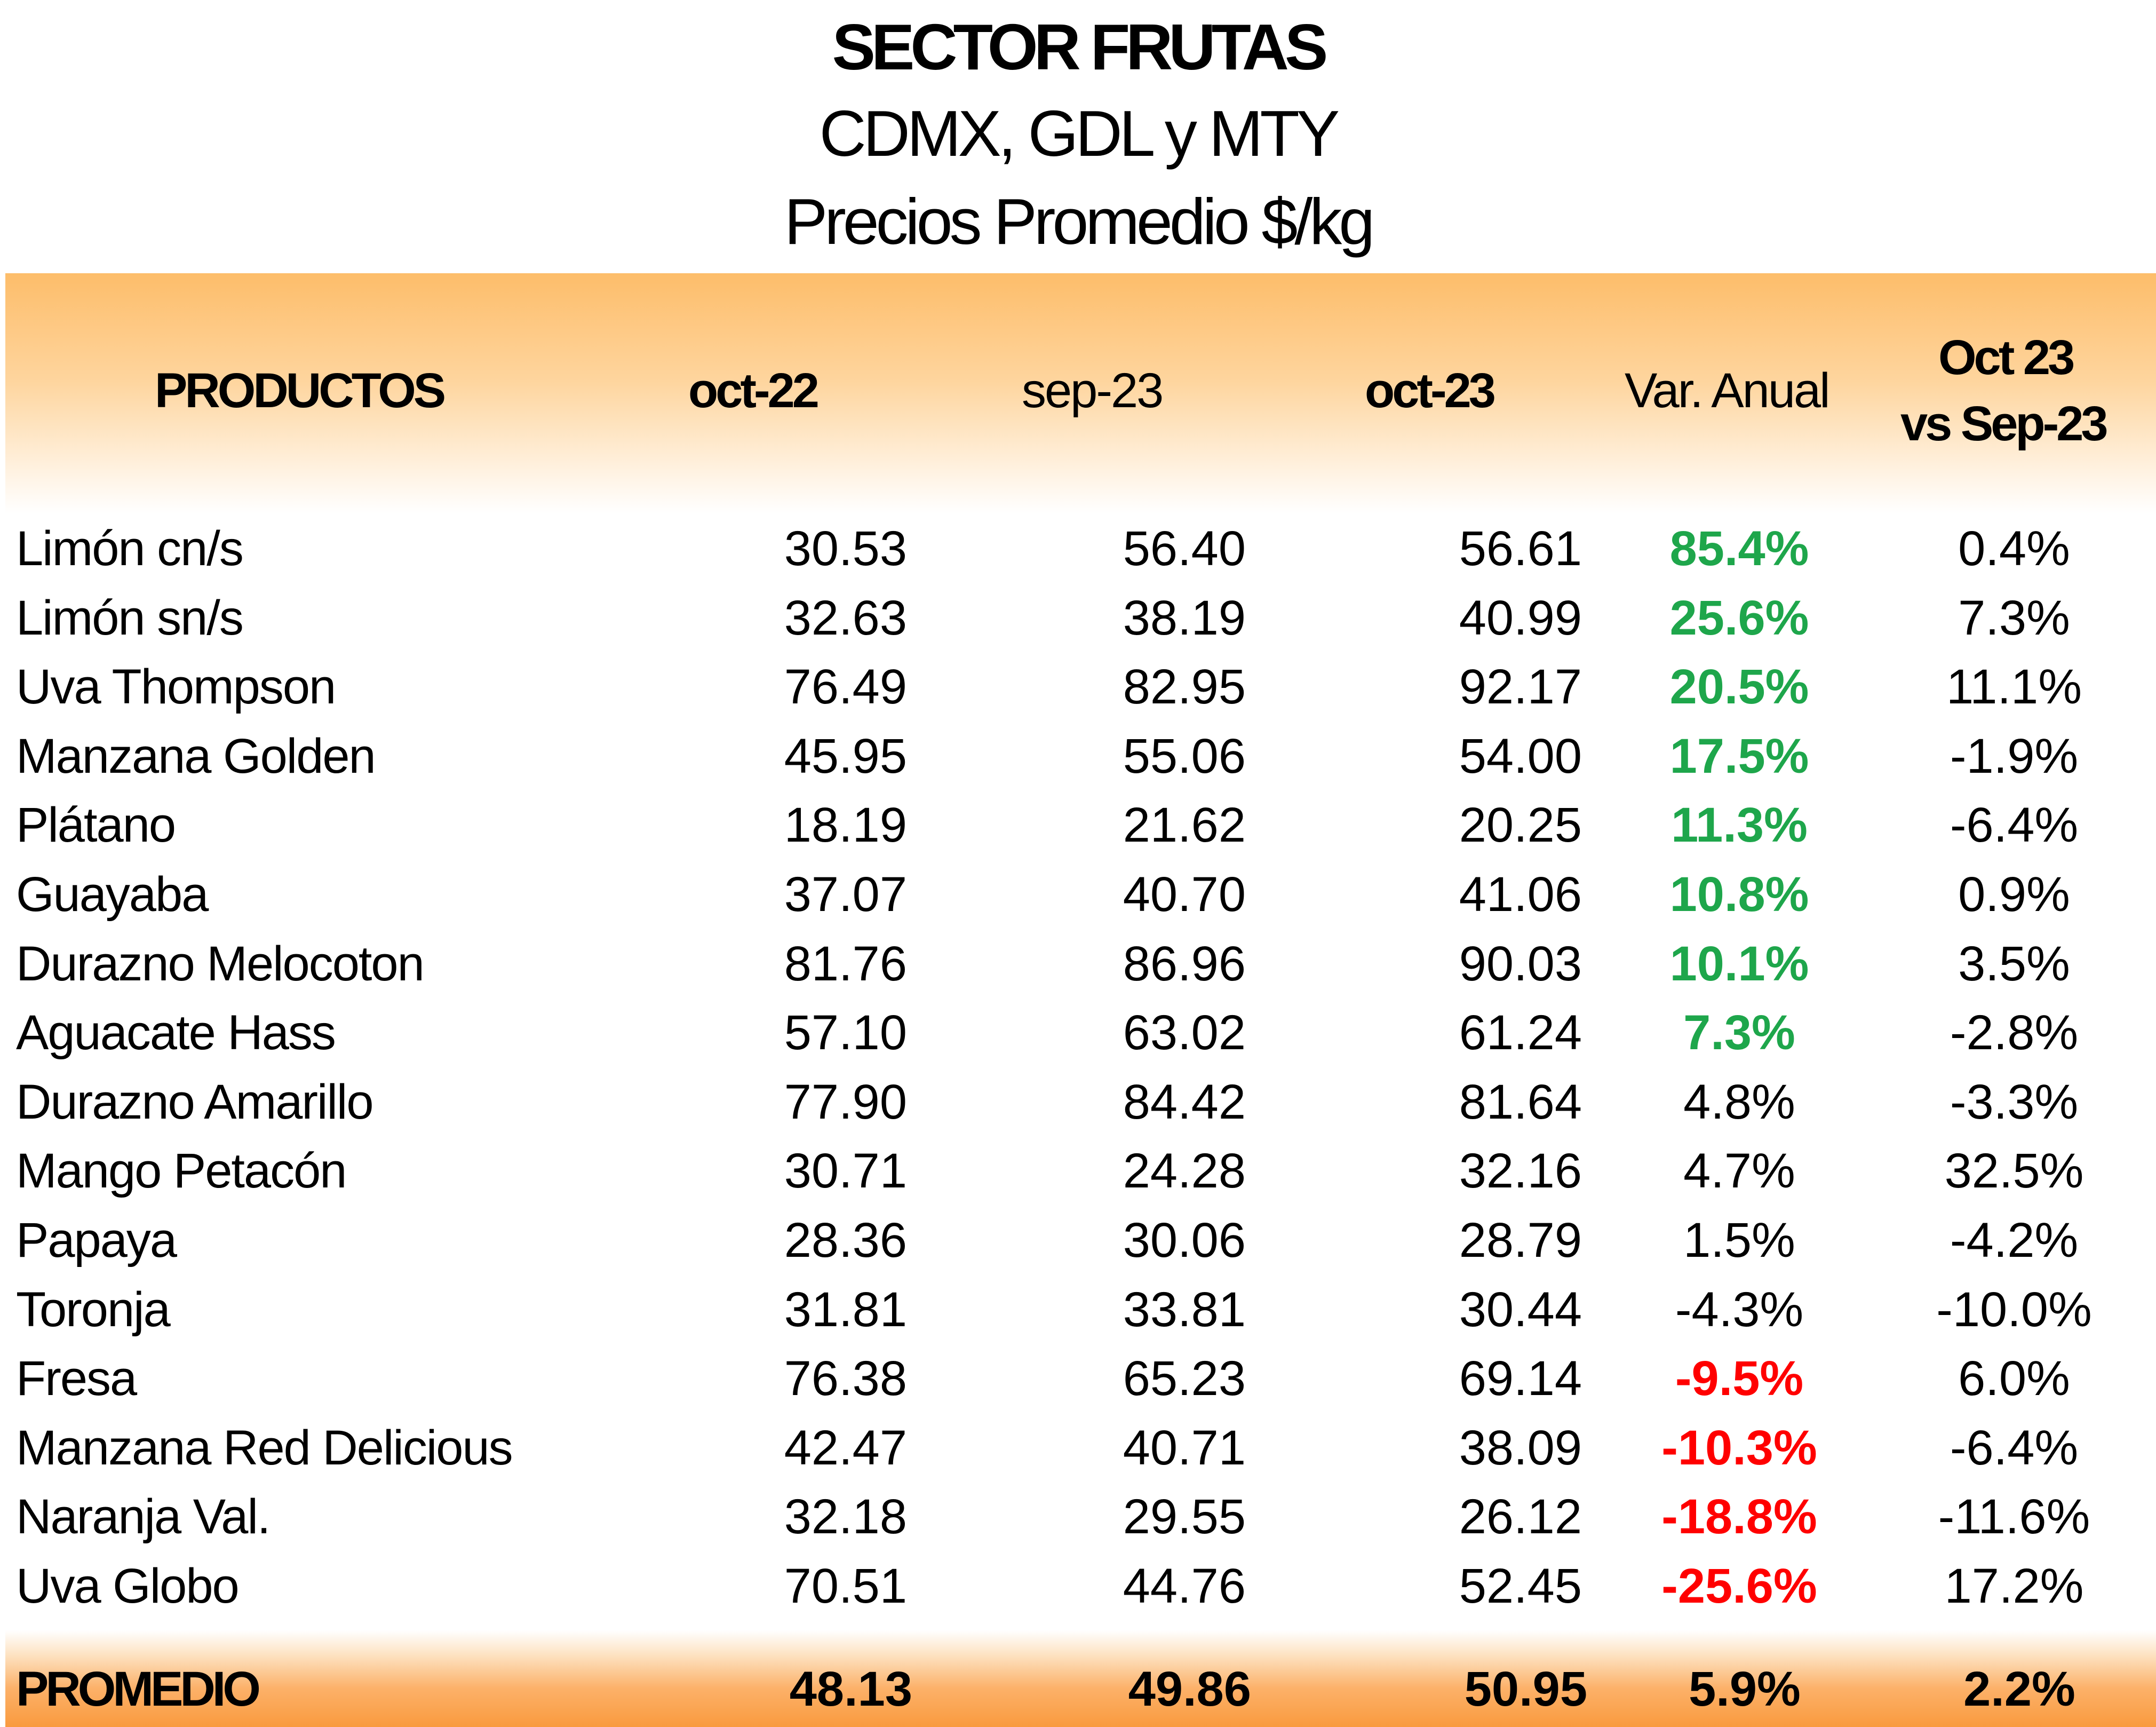  What do you see at coordinates (1520, 756) in the screenshot?
I see `cell-oct-23: 54.00` at bounding box center [1520, 756].